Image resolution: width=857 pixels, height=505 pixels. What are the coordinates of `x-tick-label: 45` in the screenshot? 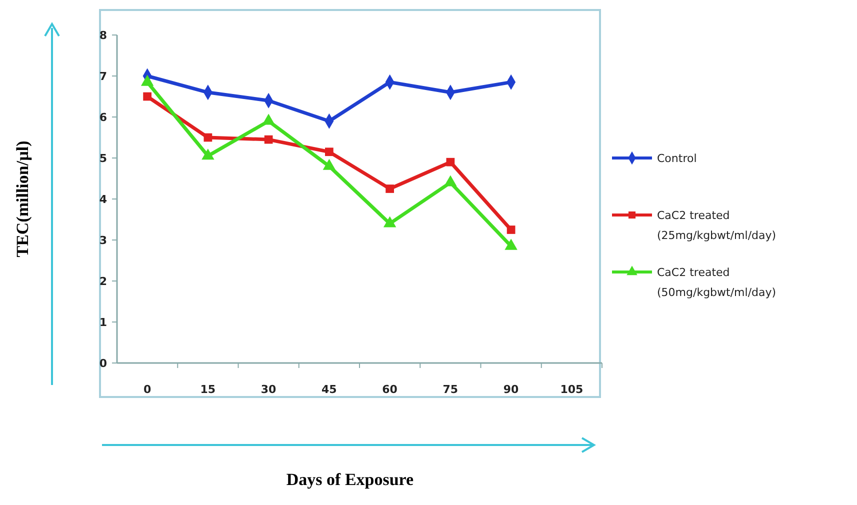 It's located at (329, 389).